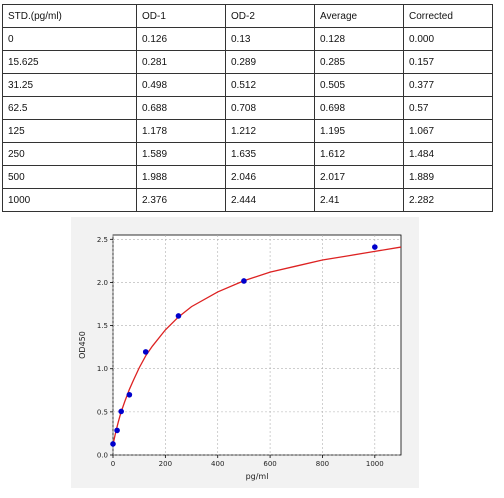 Image resolution: width=504 pixels, height=498 pixels. What do you see at coordinates (448, 39) in the screenshot?
I see `table-cell: 0.000` at bounding box center [448, 39].